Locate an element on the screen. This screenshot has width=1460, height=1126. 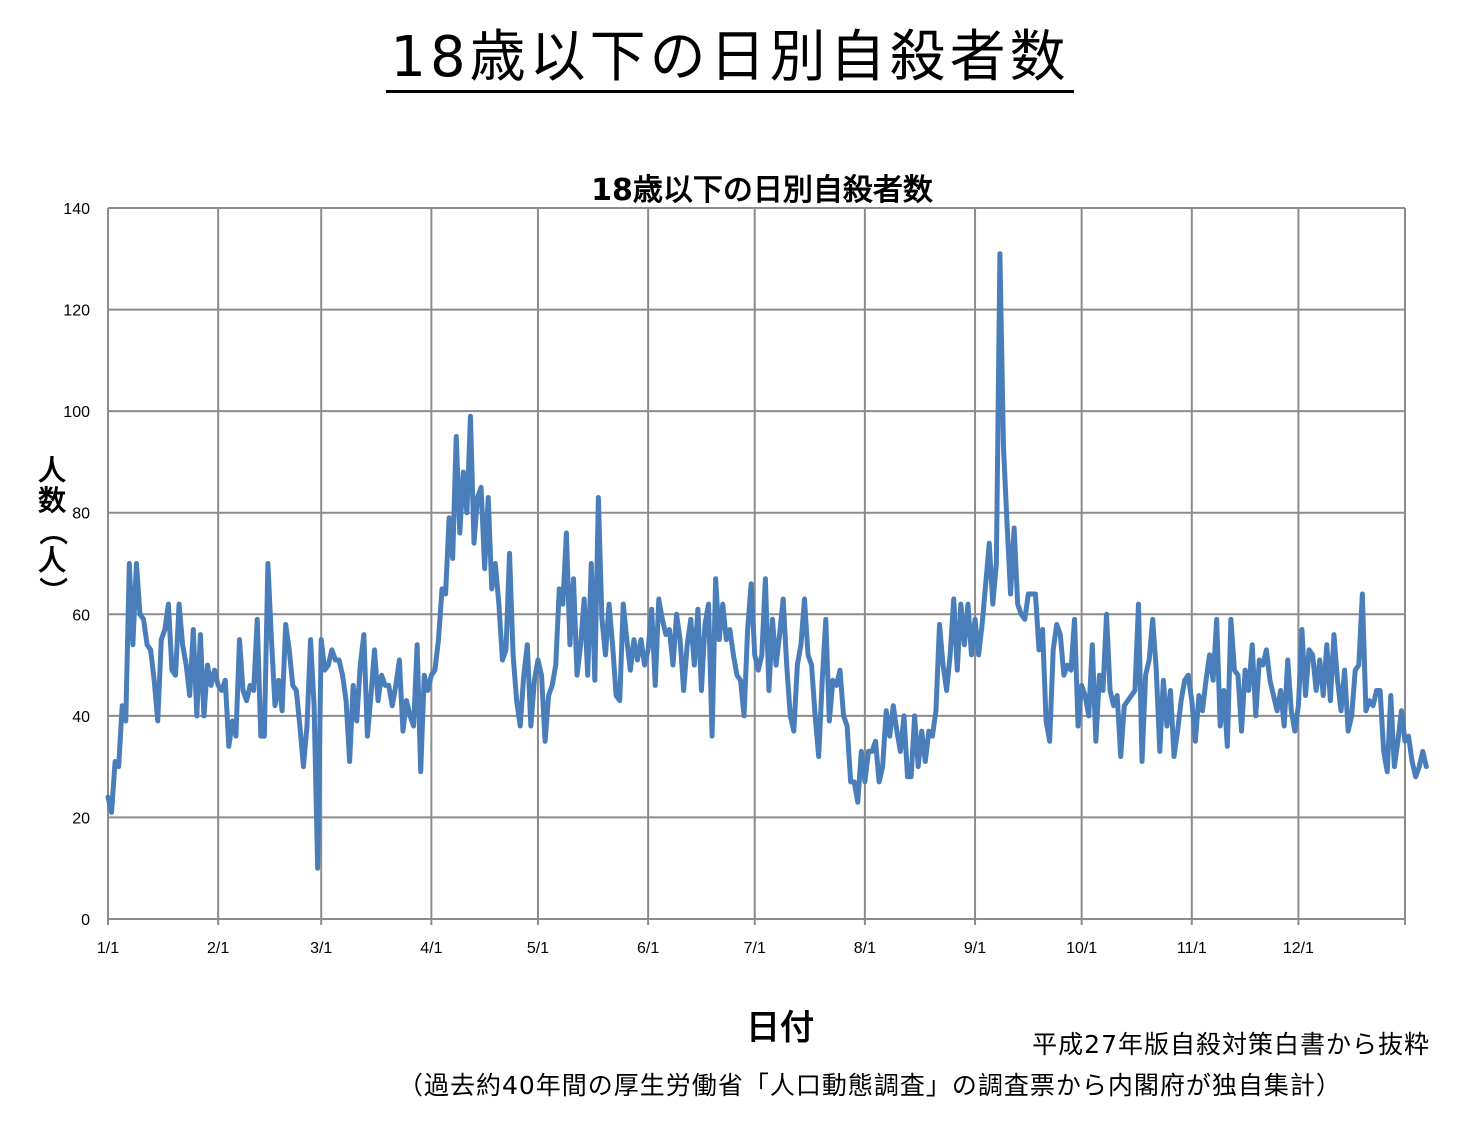
y-tick-label: 40 is located at coordinates (81, 717).